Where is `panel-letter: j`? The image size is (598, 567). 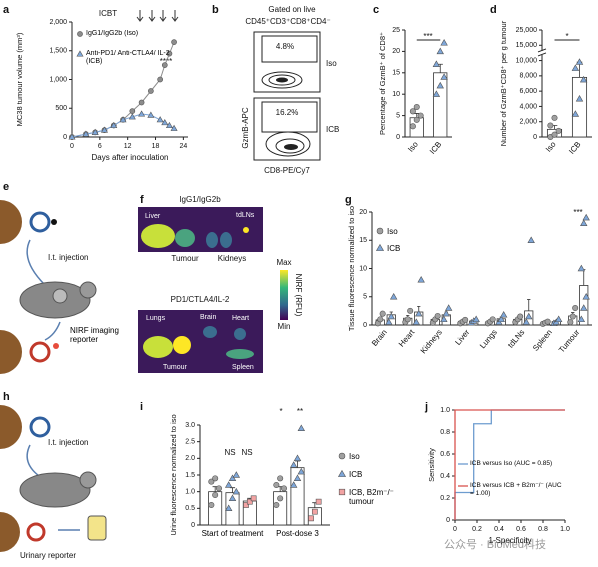 panel-letter: j is located at coordinates (426, 407).